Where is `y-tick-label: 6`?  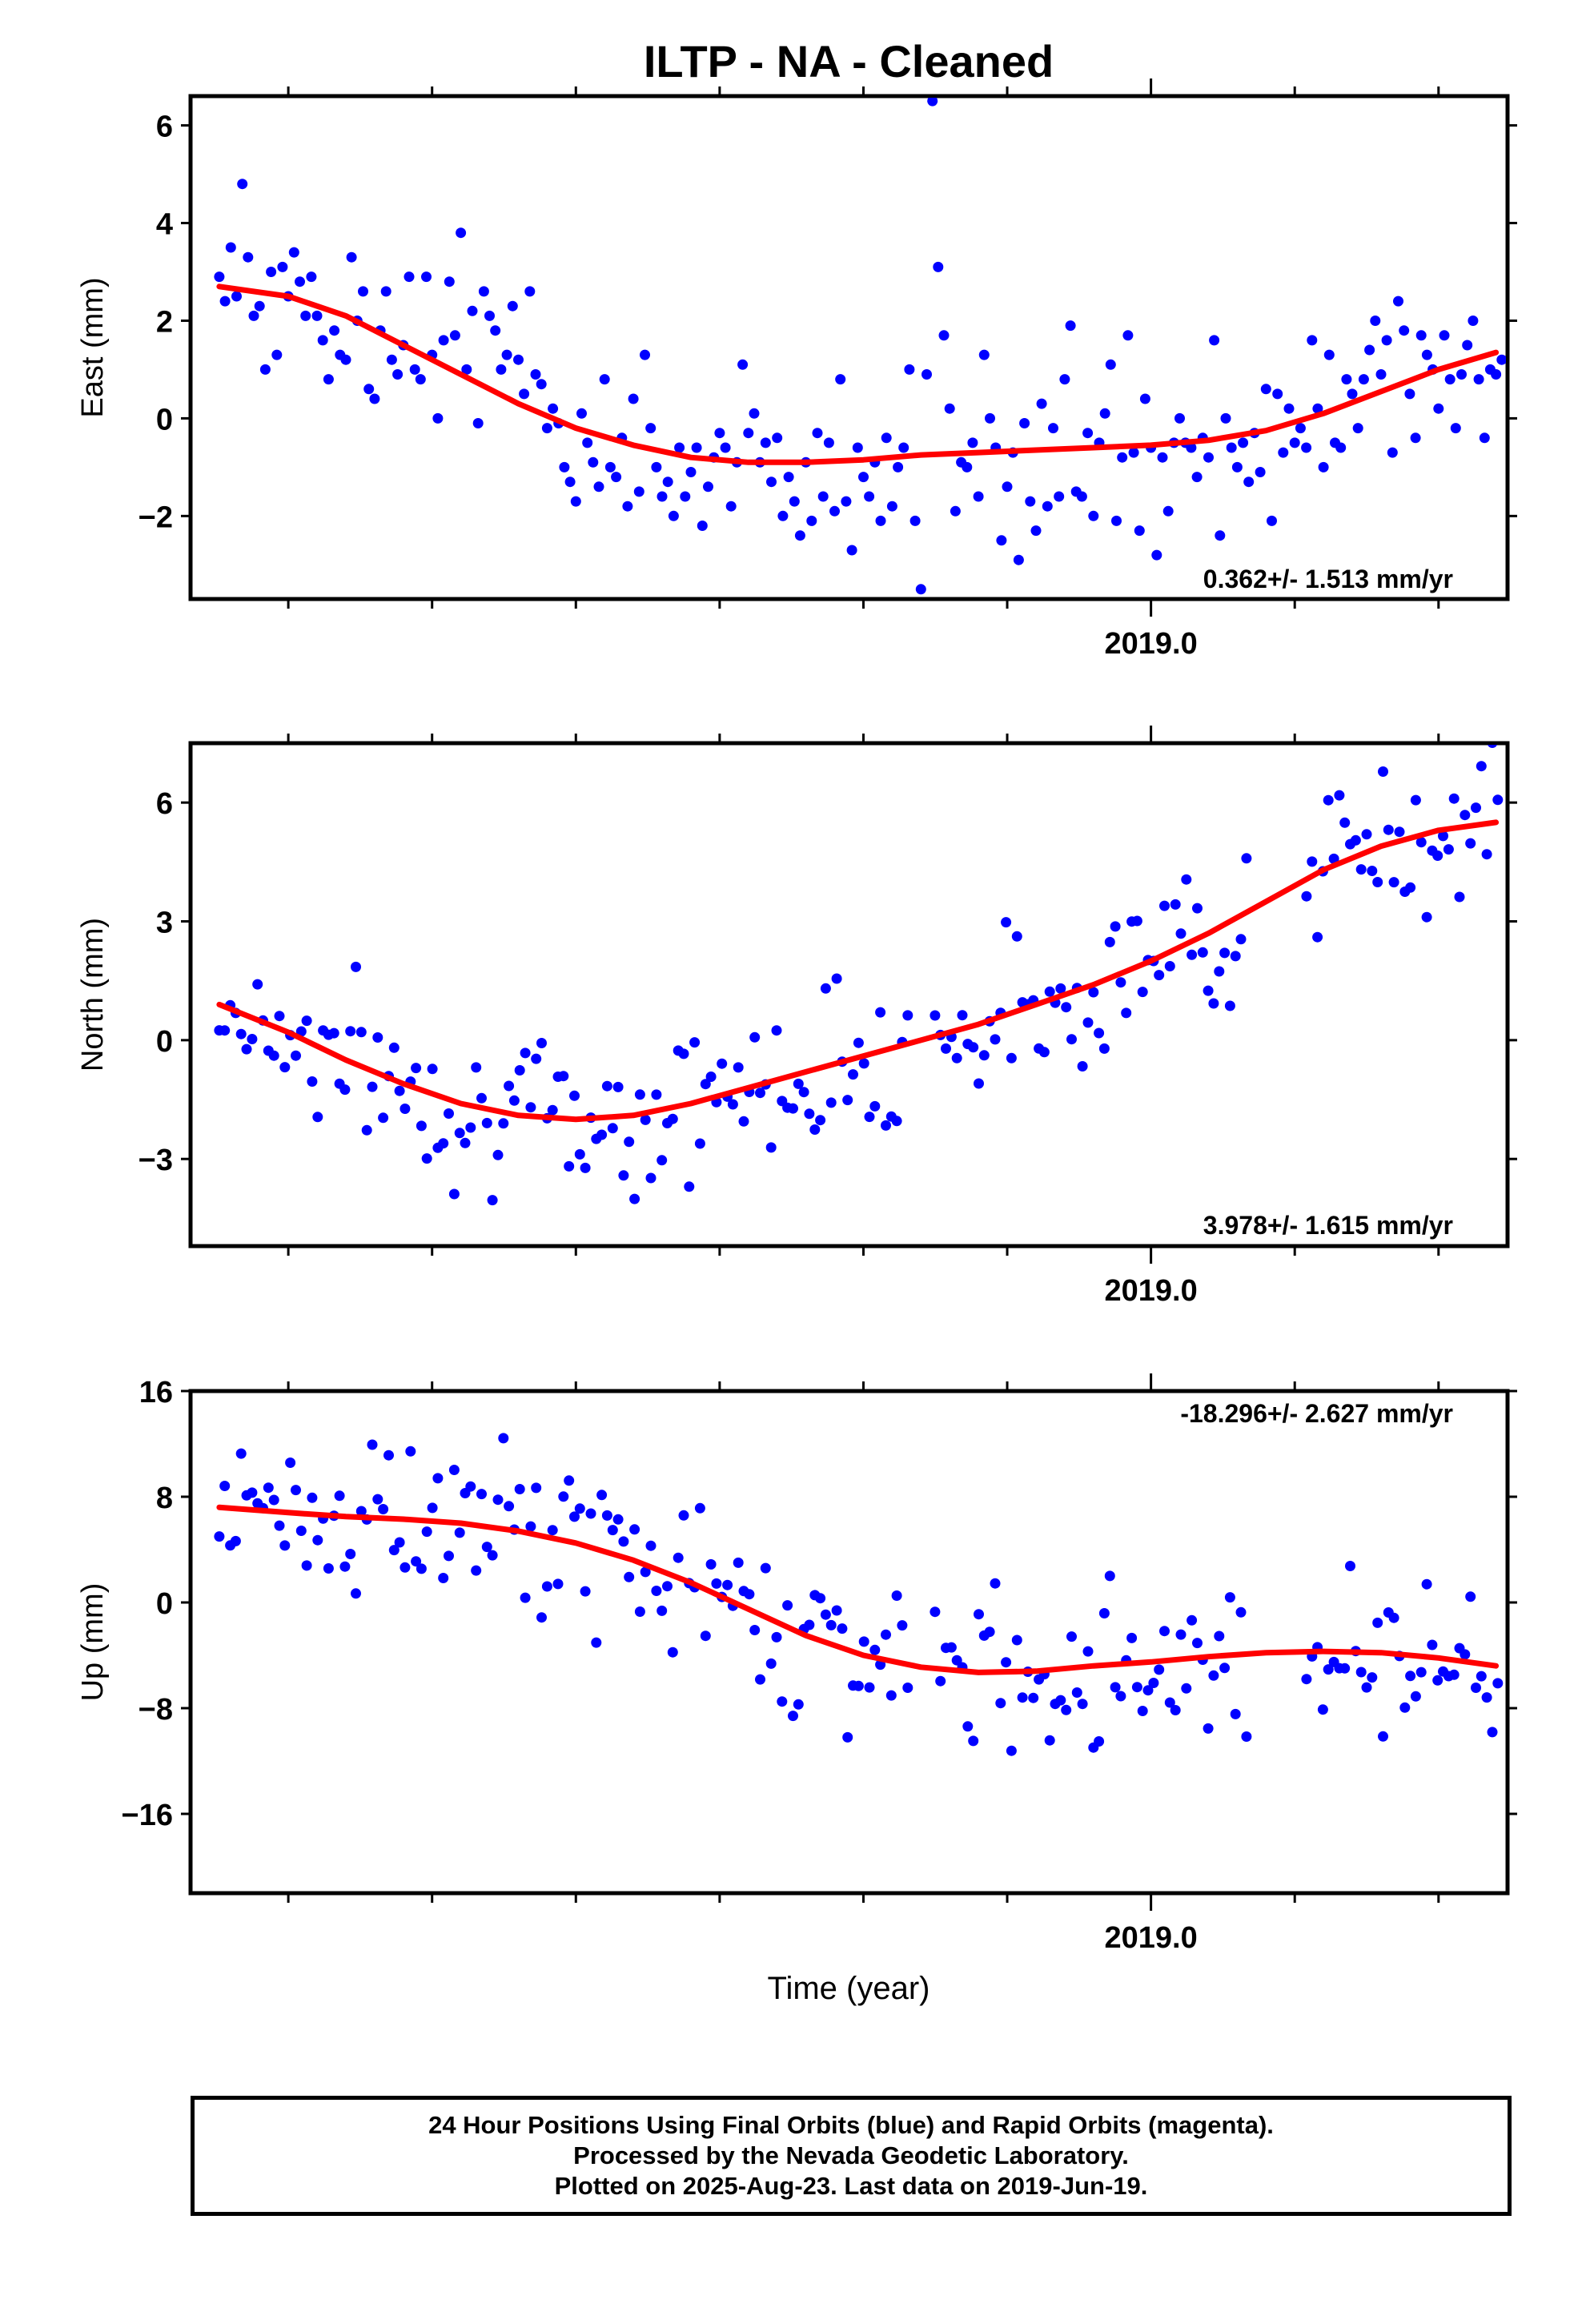
y-tick-label: 6 is located at coordinates (164, 128).